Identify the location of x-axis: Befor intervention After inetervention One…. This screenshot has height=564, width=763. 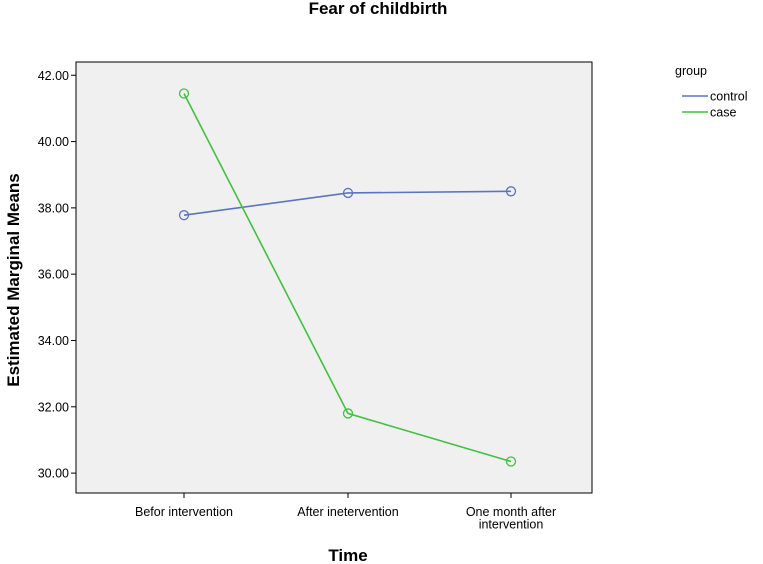
(345, 512).